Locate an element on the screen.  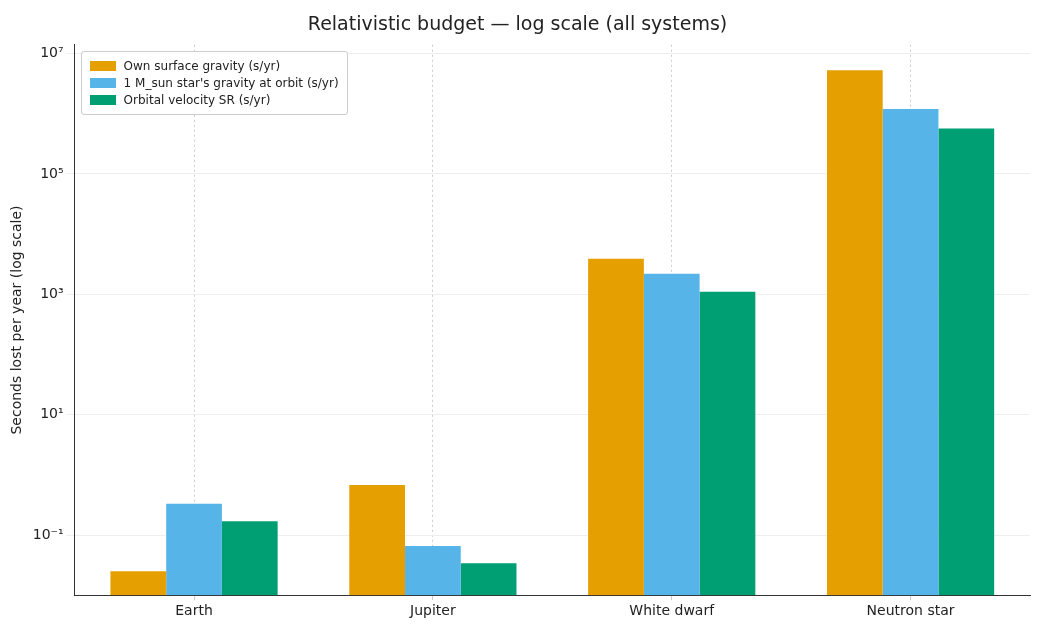
y-axis-title: Seconds lost per year (log scale) is located at coordinates (16, 320).